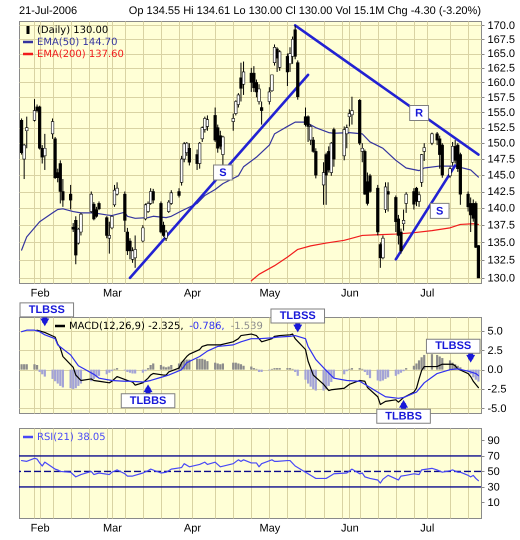  I want to click on x-tick-label: Feb, so click(40, 294).